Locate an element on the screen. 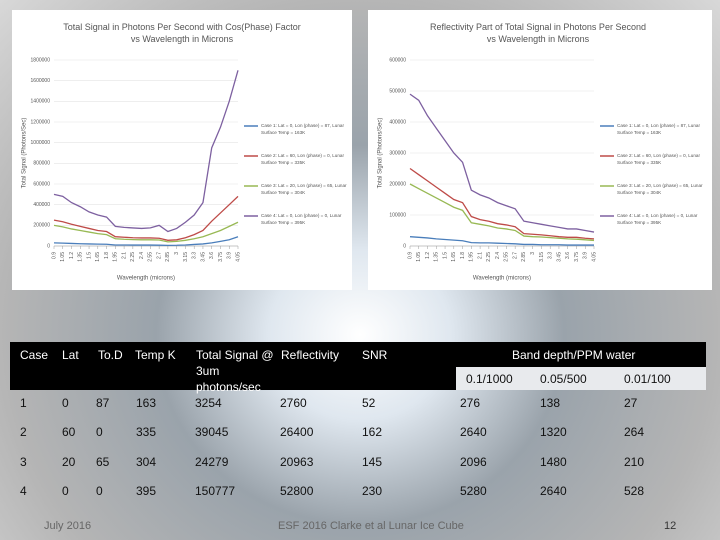  table-cell: 52800 is located at coordinates (297, 491).